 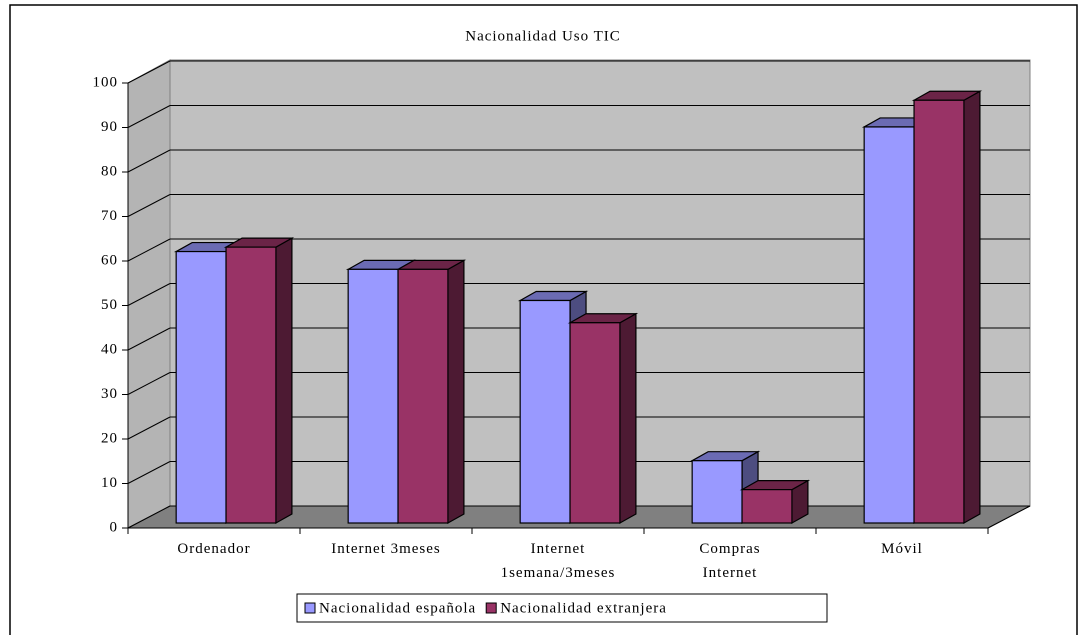 I want to click on y-tick-label: 100, so click(x=106, y=82).